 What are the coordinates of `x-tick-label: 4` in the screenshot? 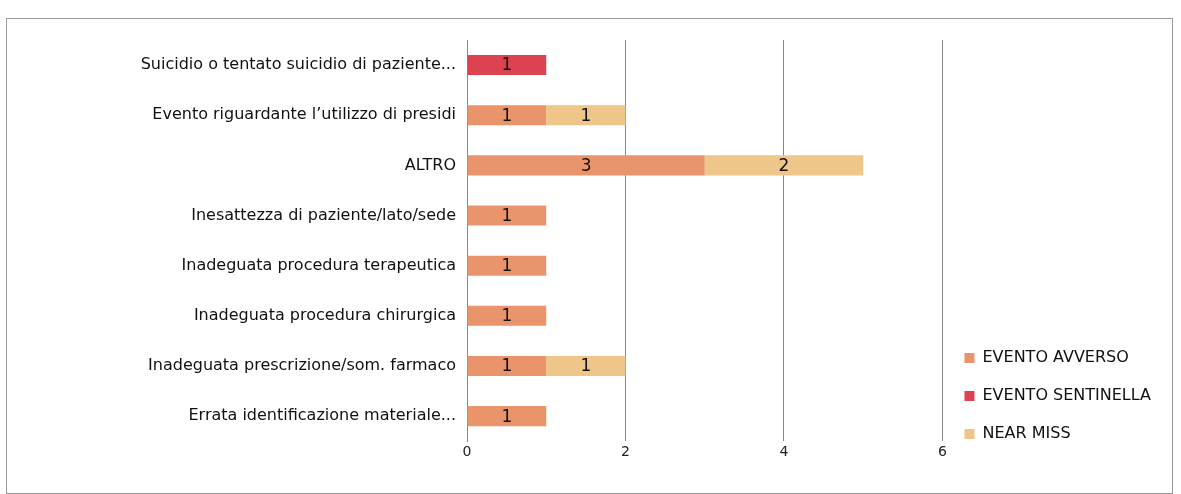 It's located at (784, 451).